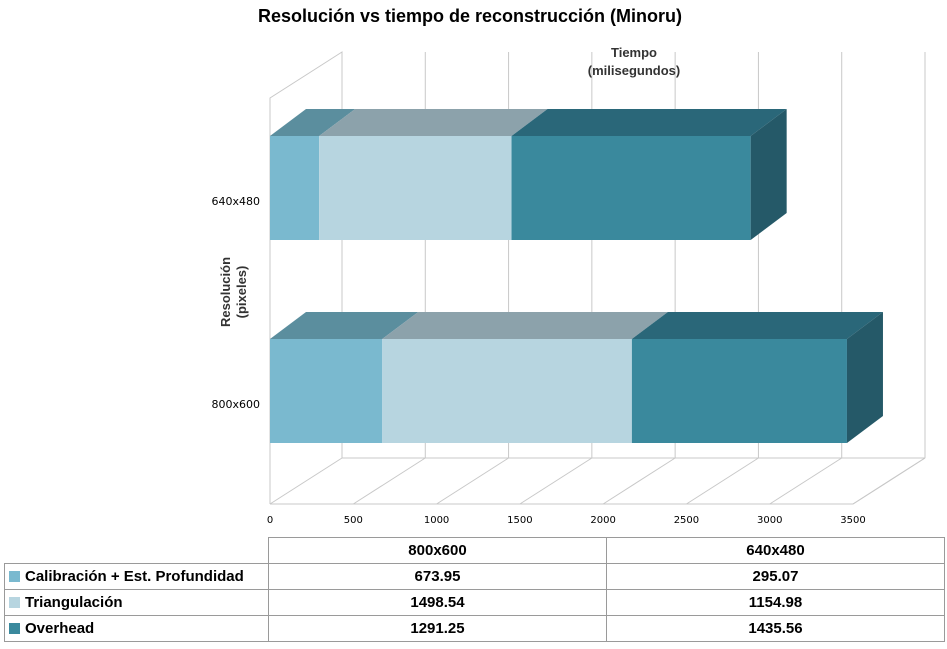 This screenshot has height=649, width=947. Describe the element at coordinates (775, 576) in the screenshot. I see `table-cell: 295.07` at that location.